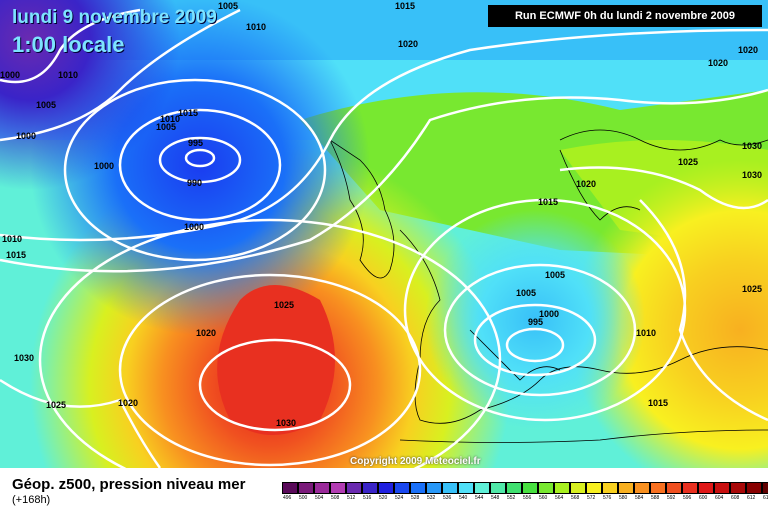  I want to click on model-run-label: Run ECMWF 0h du lundi 2 novembre 2009, so click(625, 16).